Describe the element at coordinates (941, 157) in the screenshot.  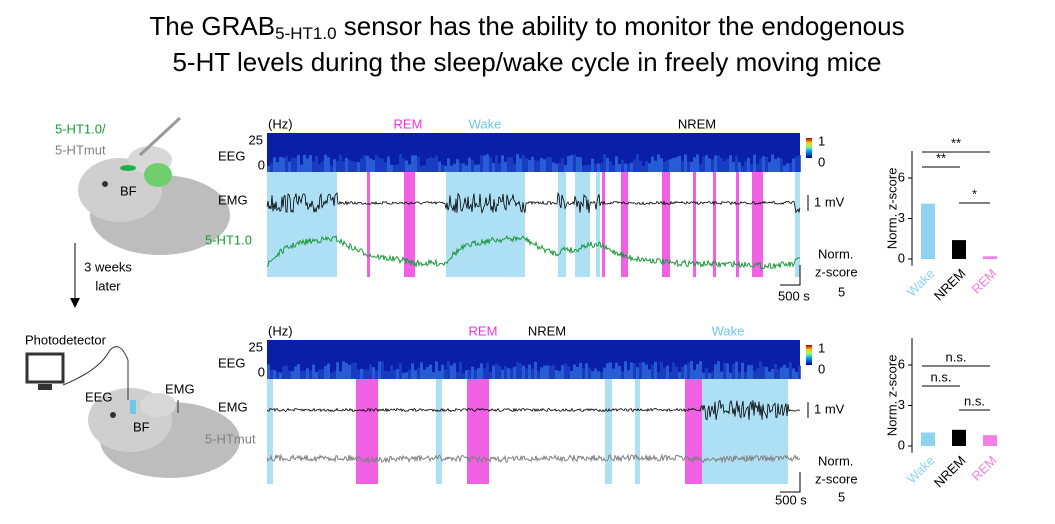
I see `significance-label: **` at that location.